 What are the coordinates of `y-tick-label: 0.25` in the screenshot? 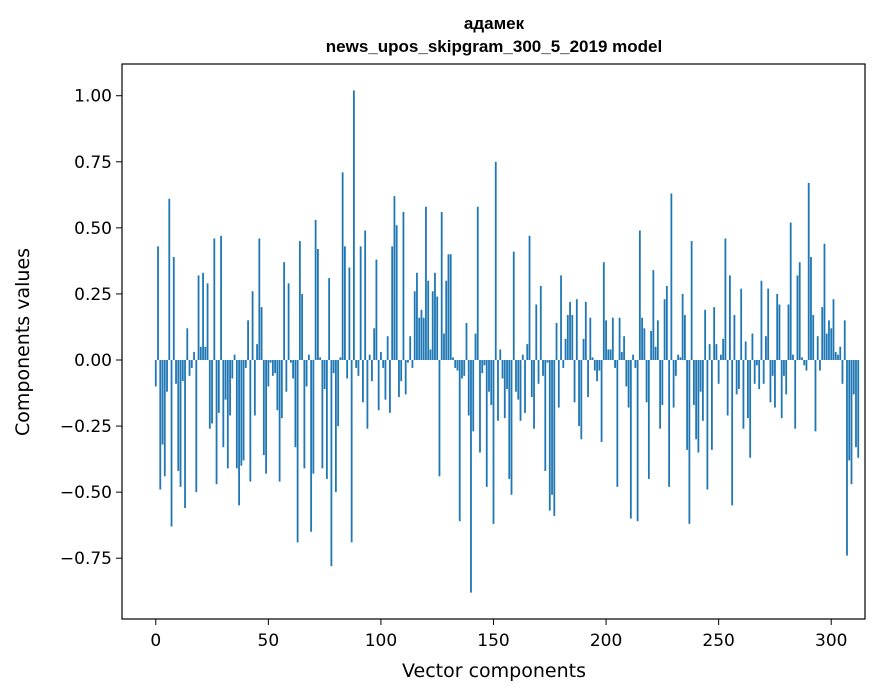 It's located at (93, 295).